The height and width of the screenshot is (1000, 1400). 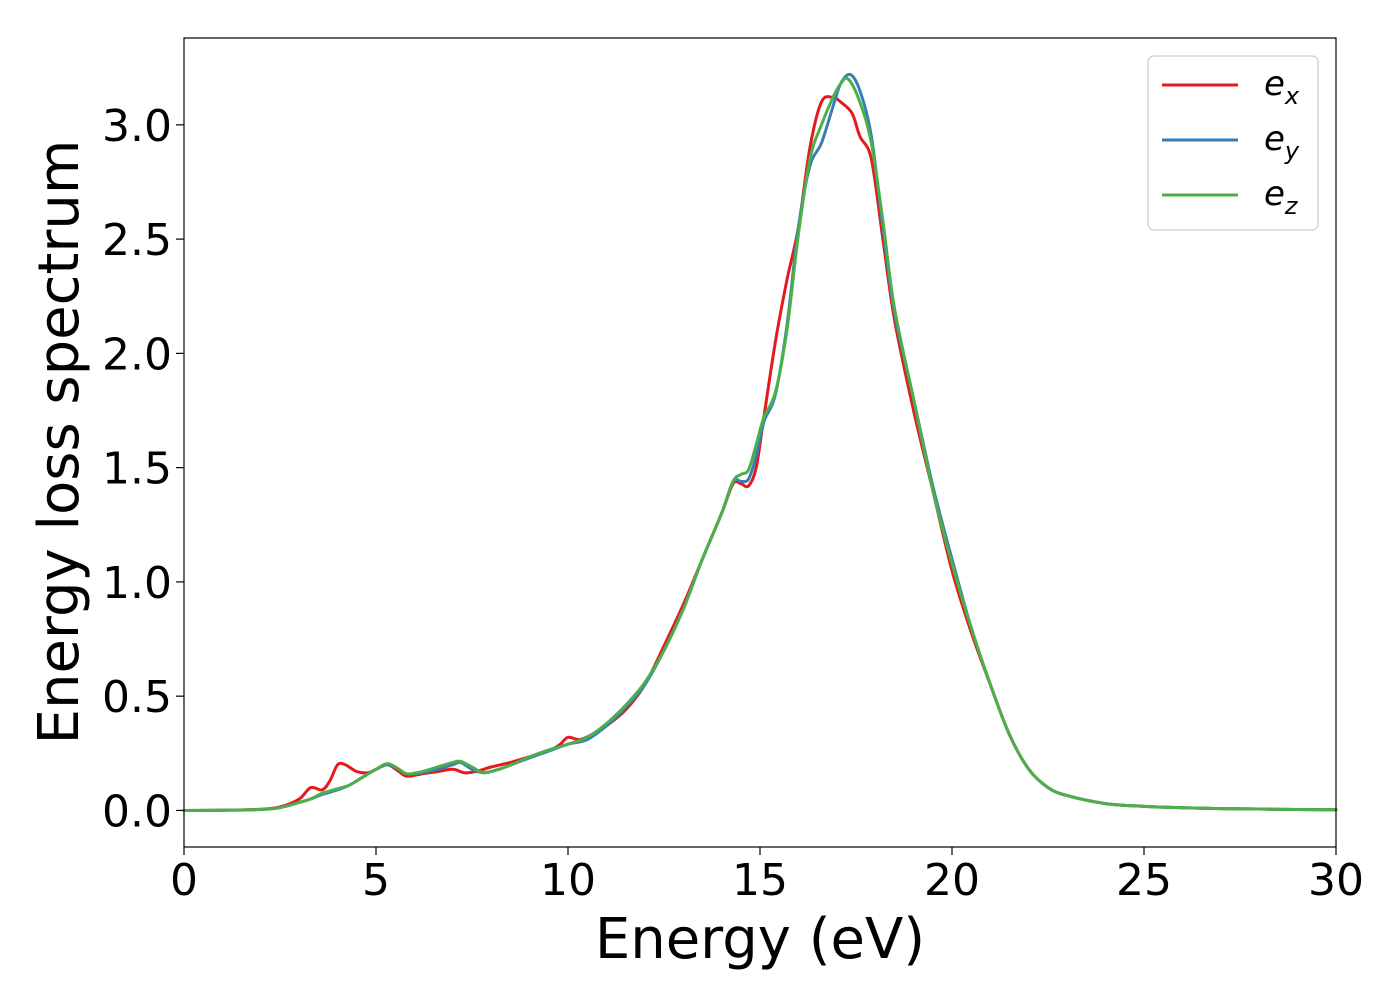 I want to click on y-axis-label: Energy loss spectrum, so click(x=59, y=442).